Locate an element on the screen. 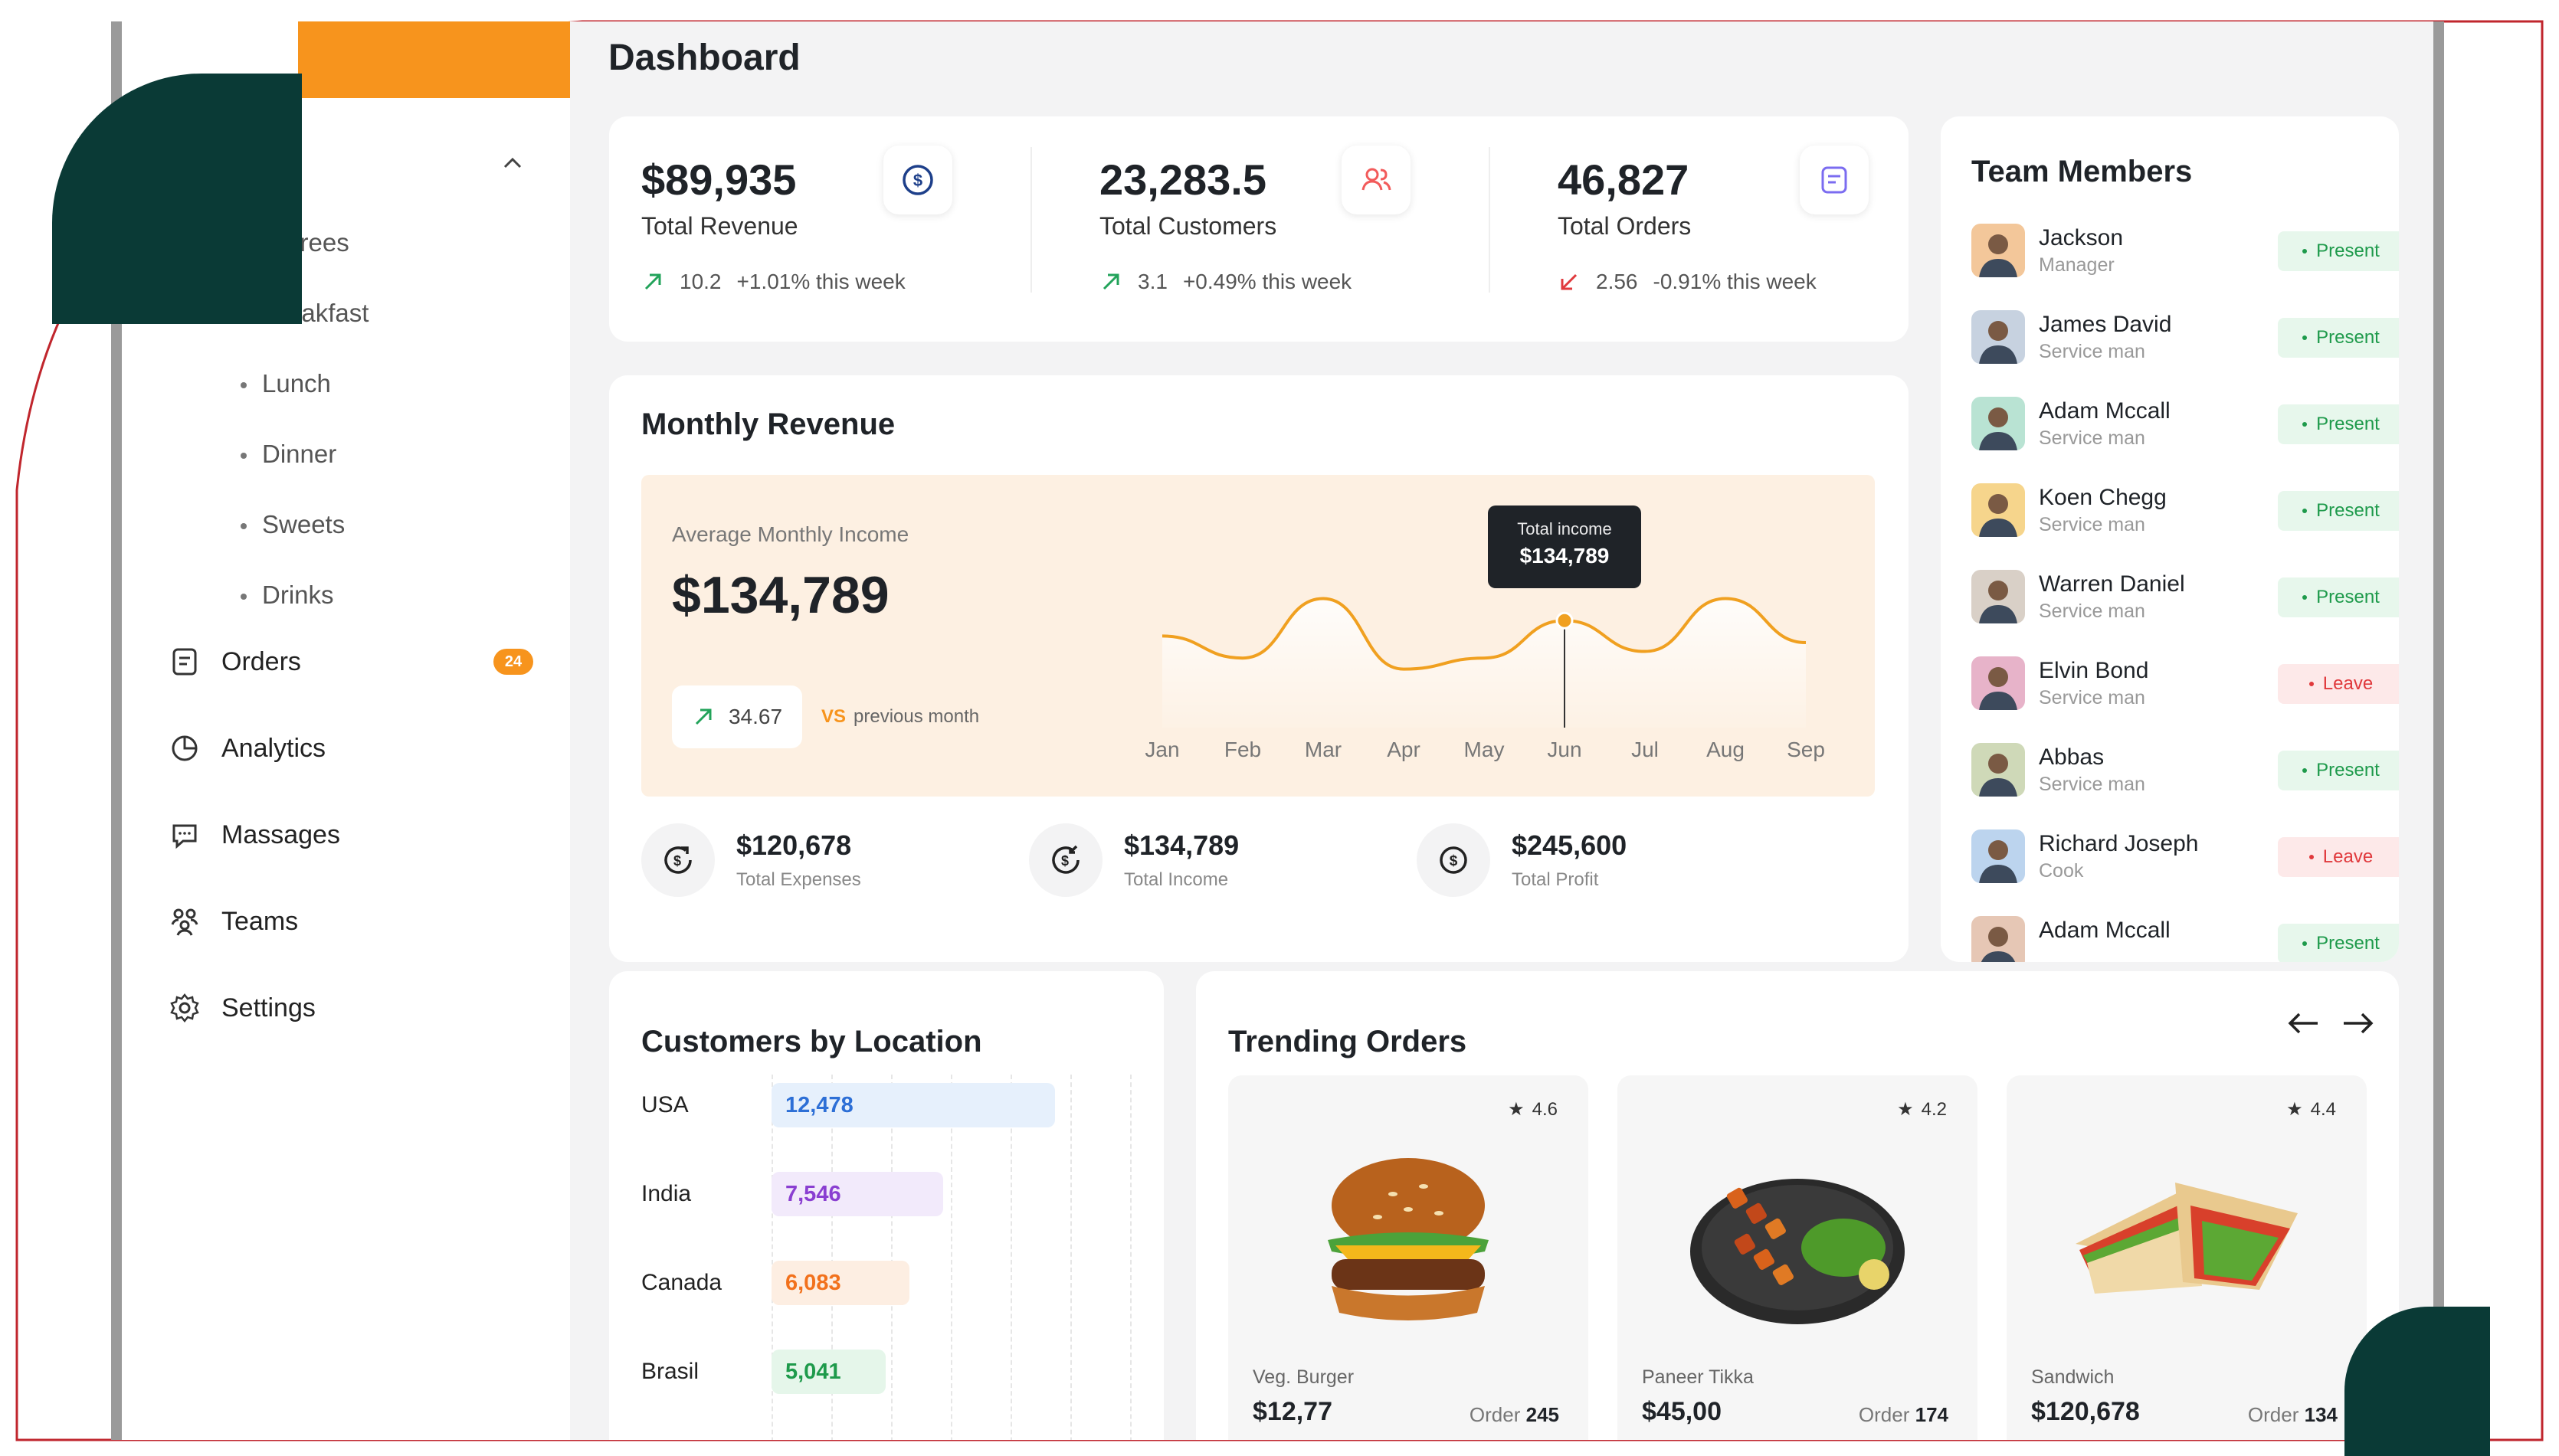 The image size is (2559, 1456). order-count: Order 174 is located at coordinates (1903, 1414).